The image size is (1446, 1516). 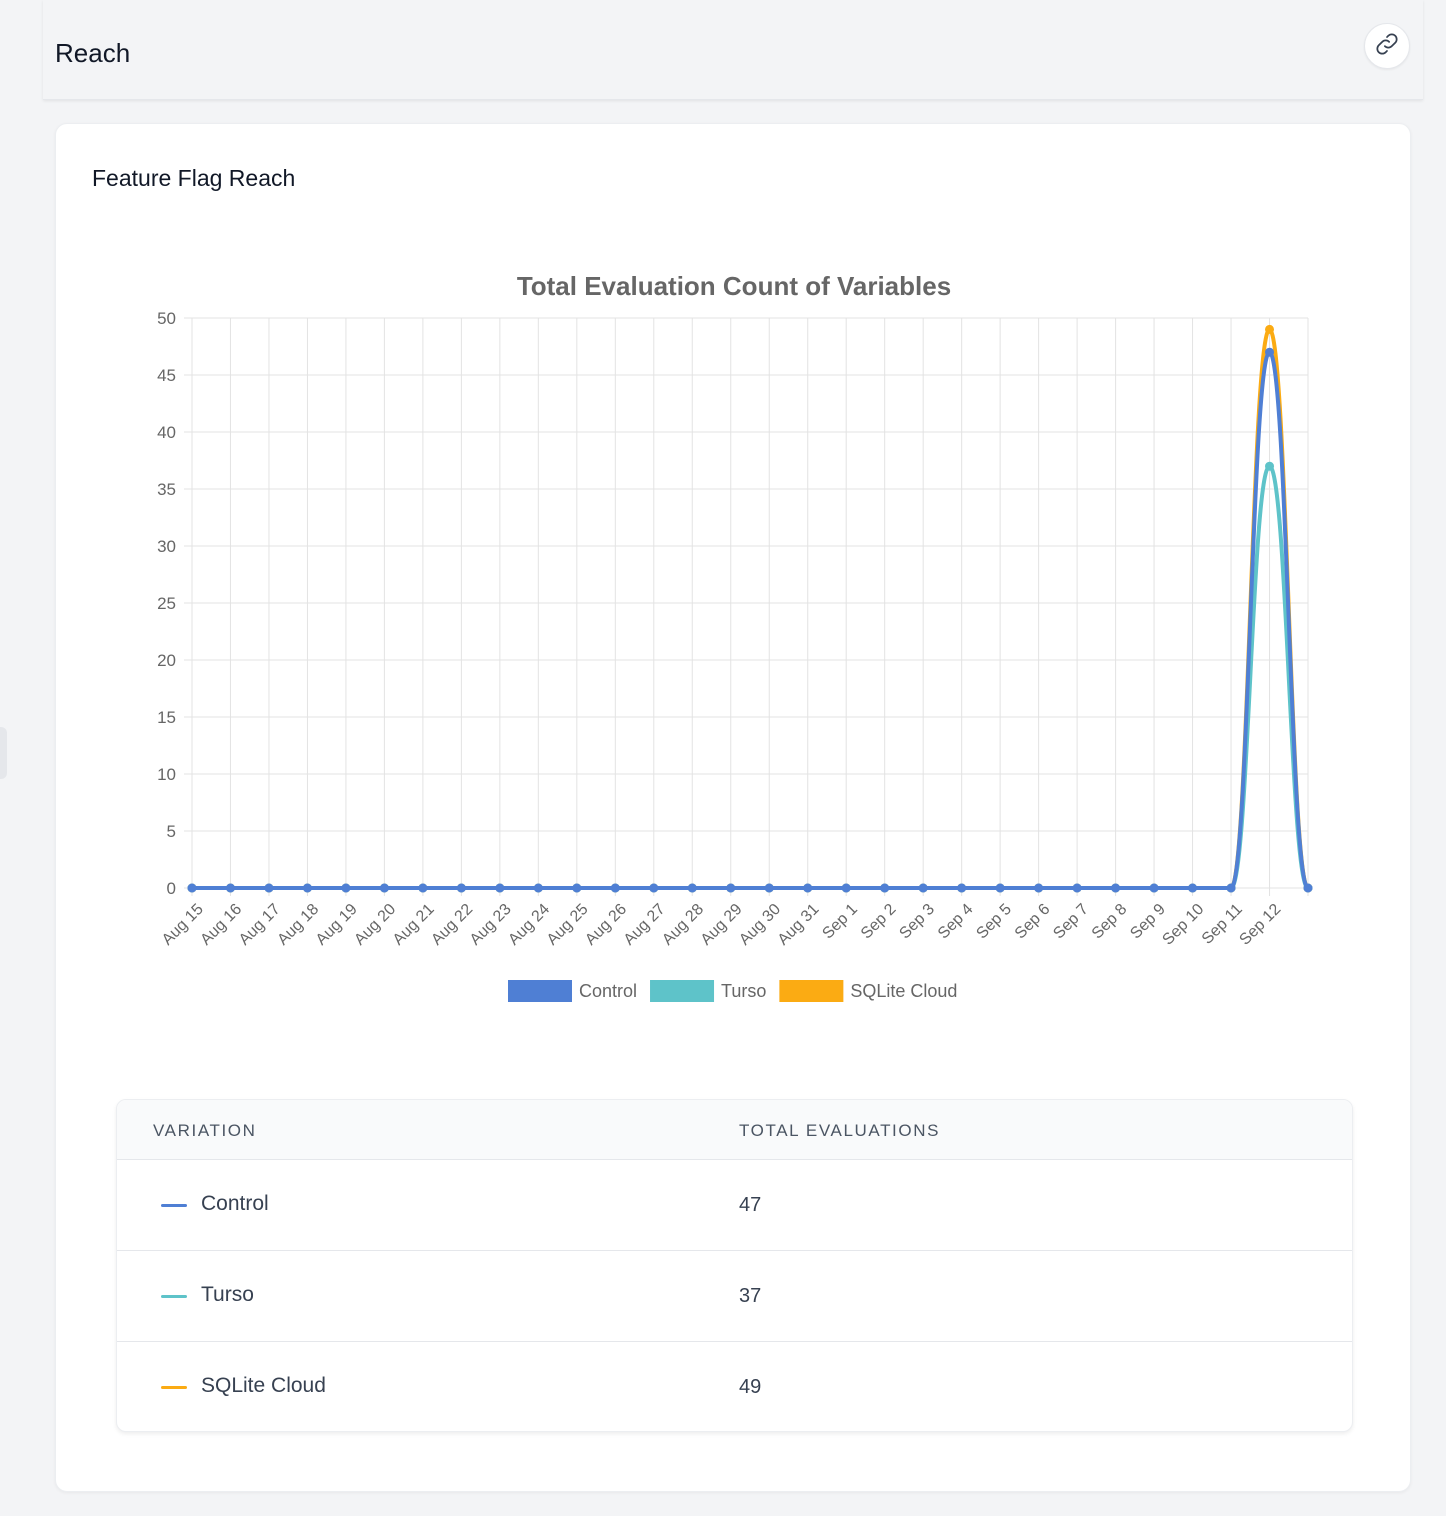 What do you see at coordinates (645, 925) in the screenshot?
I see `x-tick-label: Aug 27` at bounding box center [645, 925].